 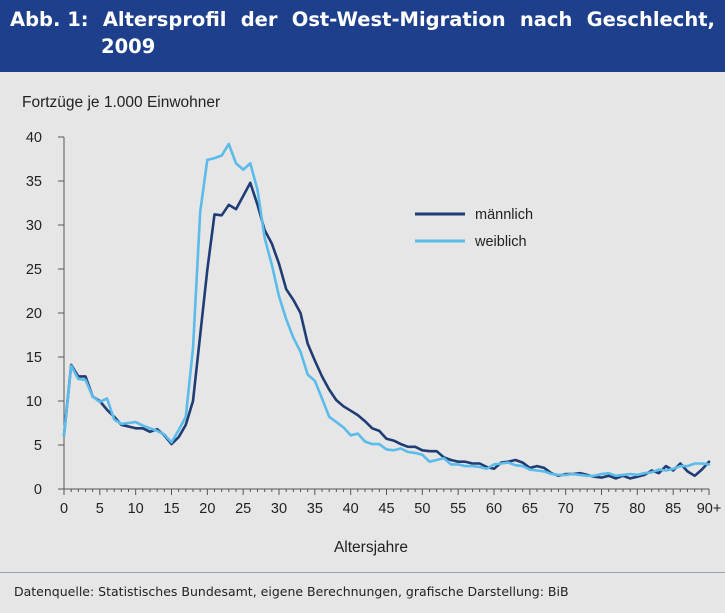 What do you see at coordinates (398, 19) in the screenshot?
I see `title-word: Ost-West-Migration` at bounding box center [398, 19].